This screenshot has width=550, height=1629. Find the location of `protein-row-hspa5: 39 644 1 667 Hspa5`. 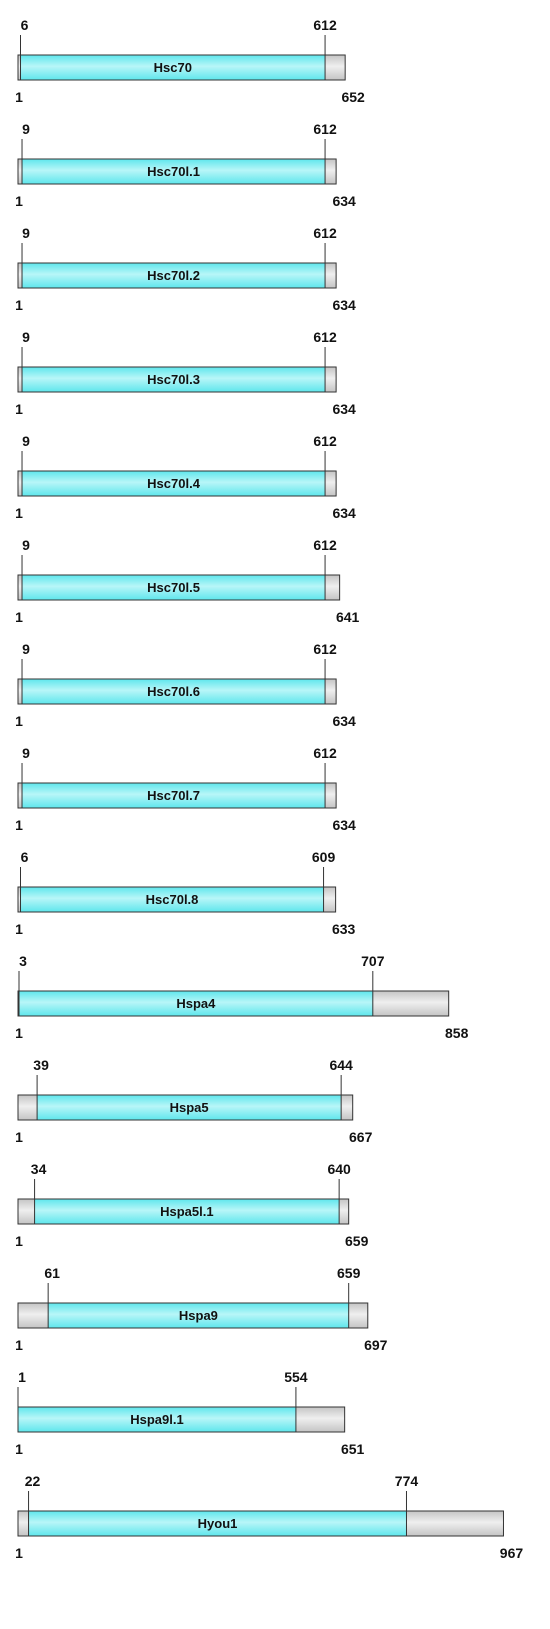

protein-row-hspa5: 39 644 1 667 Hspa5 is located at coordinates (193, 1101).